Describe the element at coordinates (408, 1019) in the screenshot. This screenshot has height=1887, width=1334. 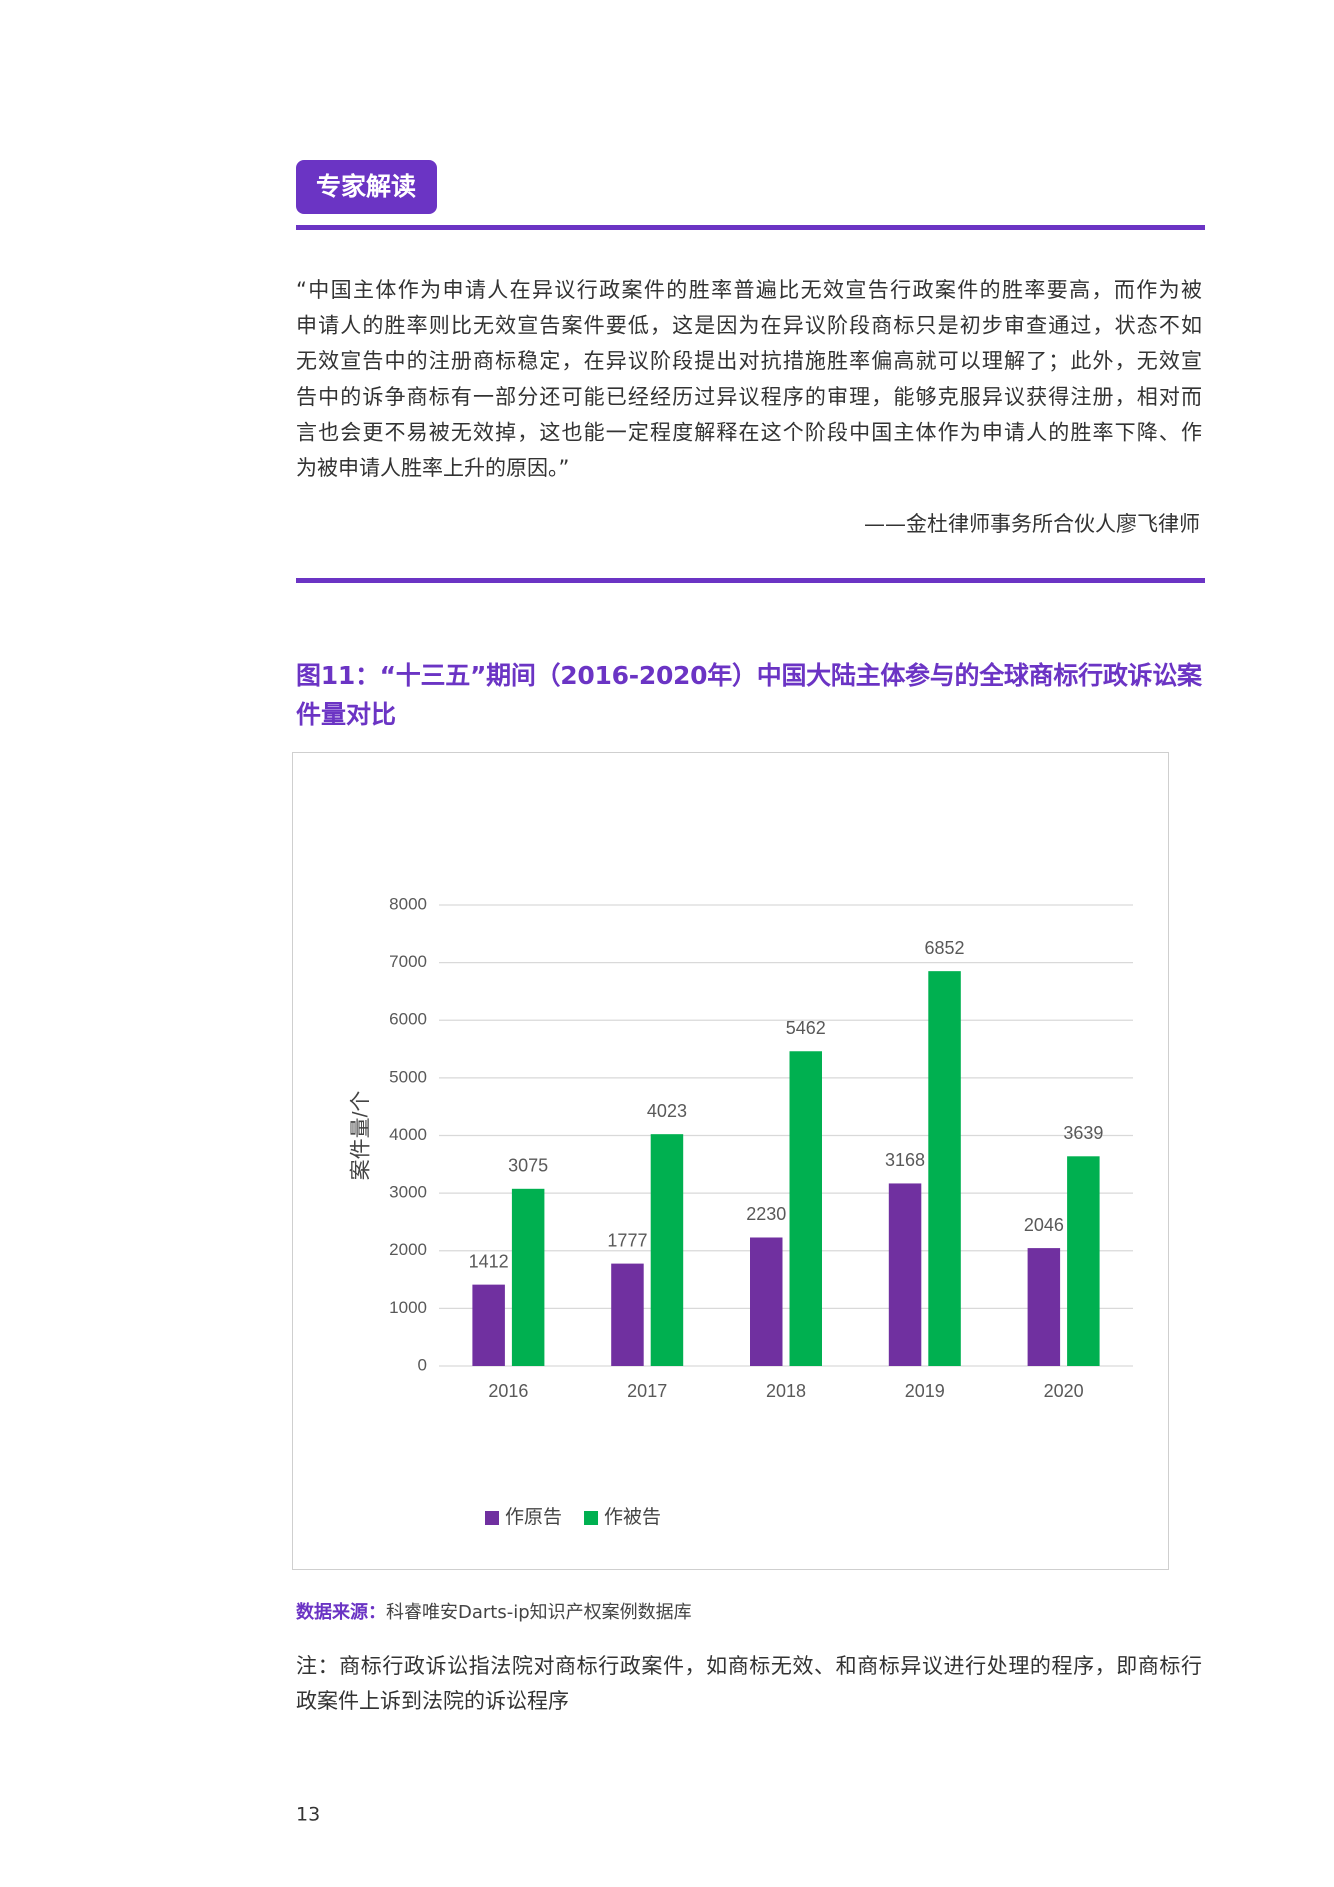
I see `y-tick-label: 6000` at that location.